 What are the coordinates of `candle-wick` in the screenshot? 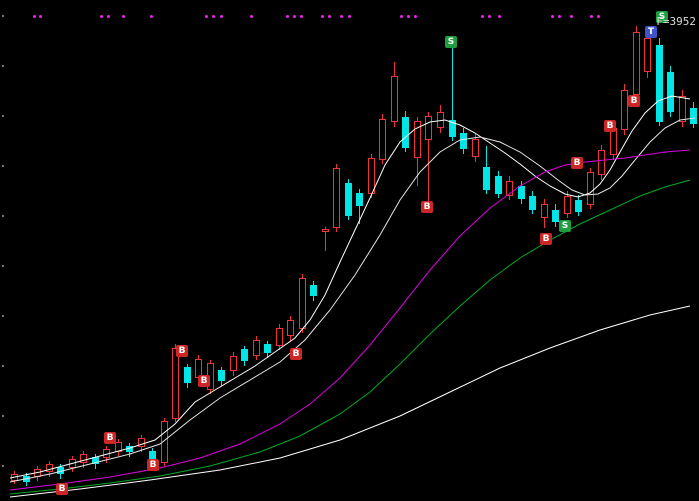 It's located at (452, 94).